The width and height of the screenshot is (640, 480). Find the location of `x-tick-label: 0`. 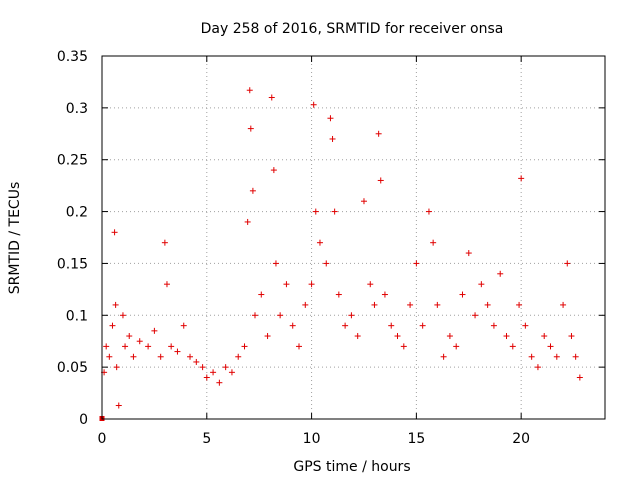

x-tick-label: 0 is located at coordinates (102, 439).